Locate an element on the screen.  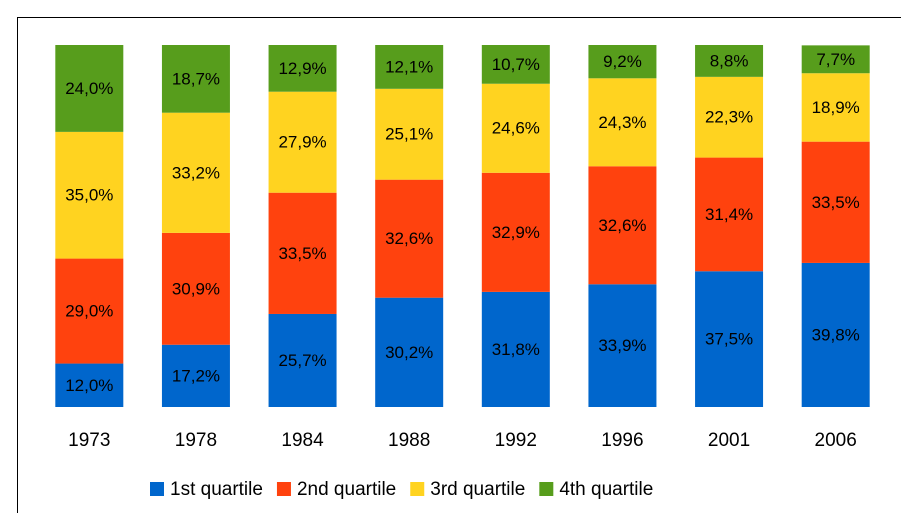
data-label: 32,9% is located at coordinates (516, 232).